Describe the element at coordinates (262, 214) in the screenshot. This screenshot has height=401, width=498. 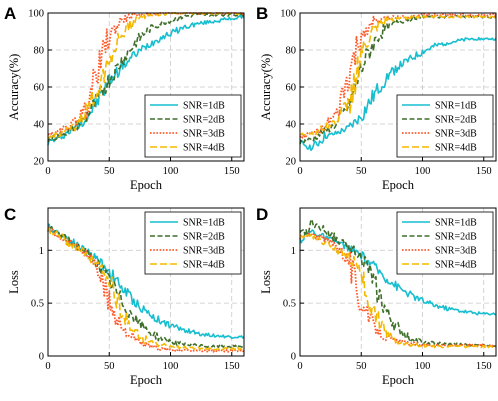
I see `panel-letter: D` at that location.